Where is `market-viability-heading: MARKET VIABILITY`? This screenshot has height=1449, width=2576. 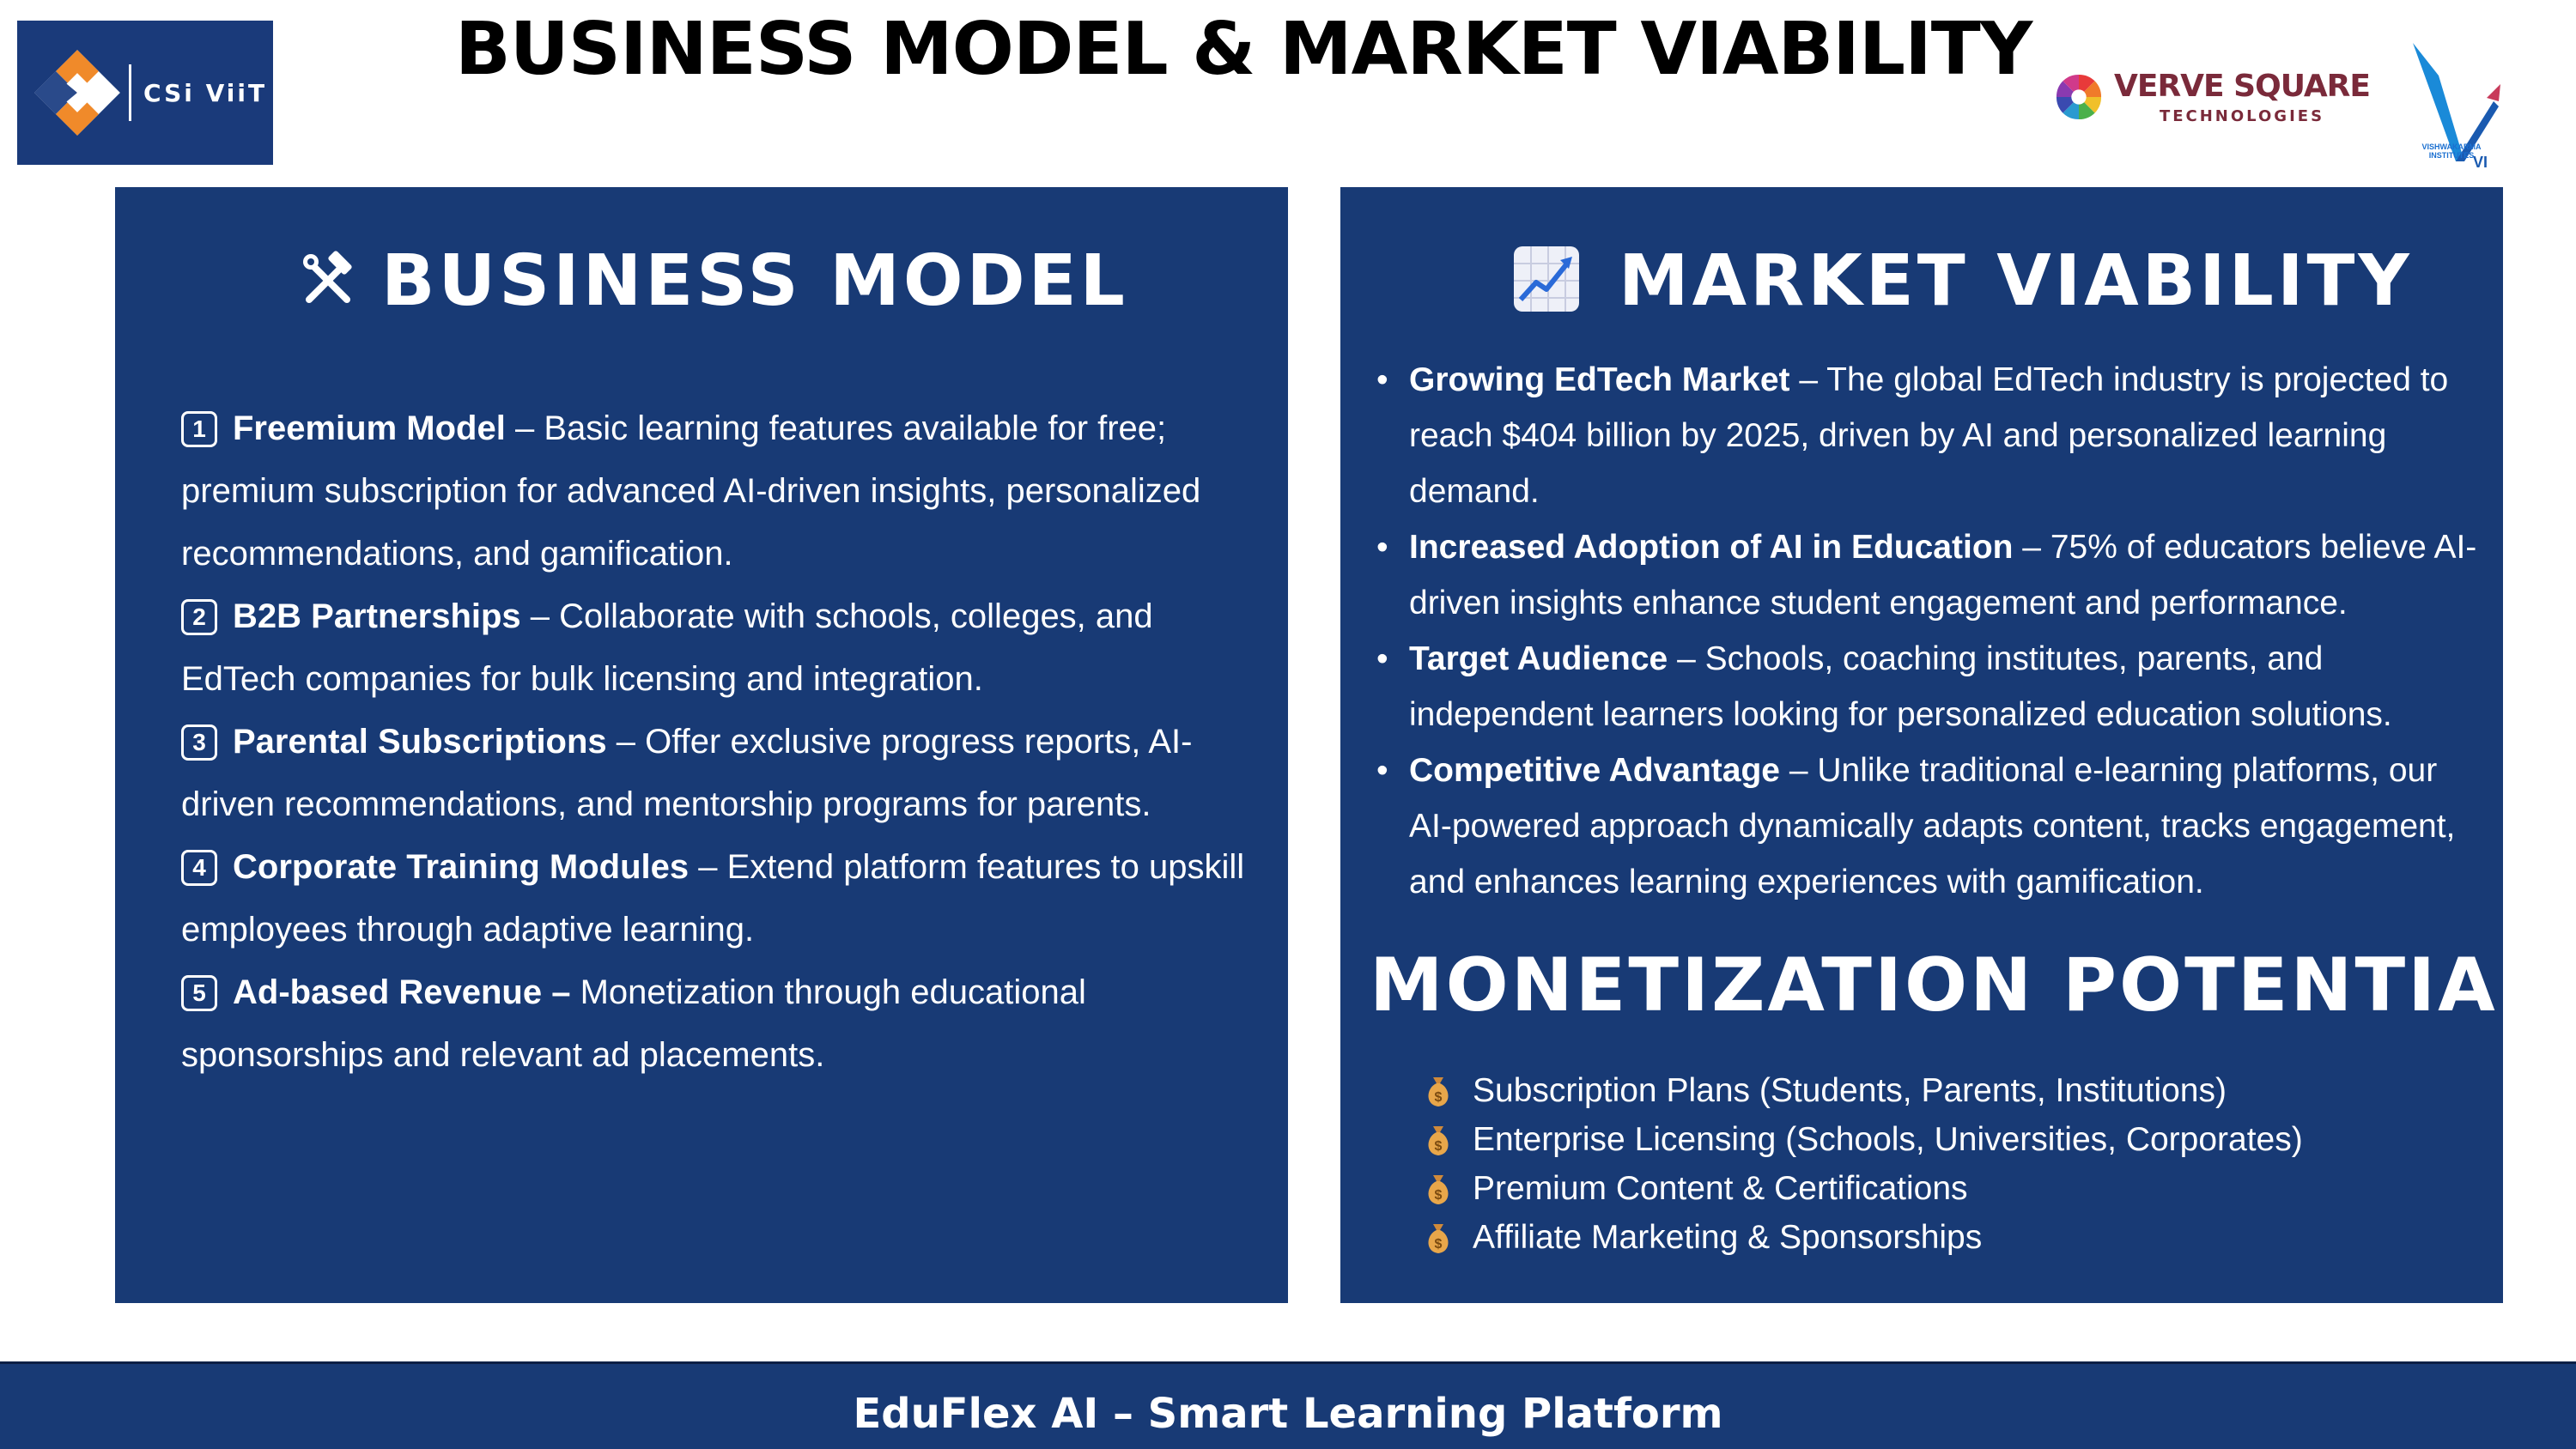
market-viability-heading: MARKET VIABILITY is located at coordinates (1962, 281).